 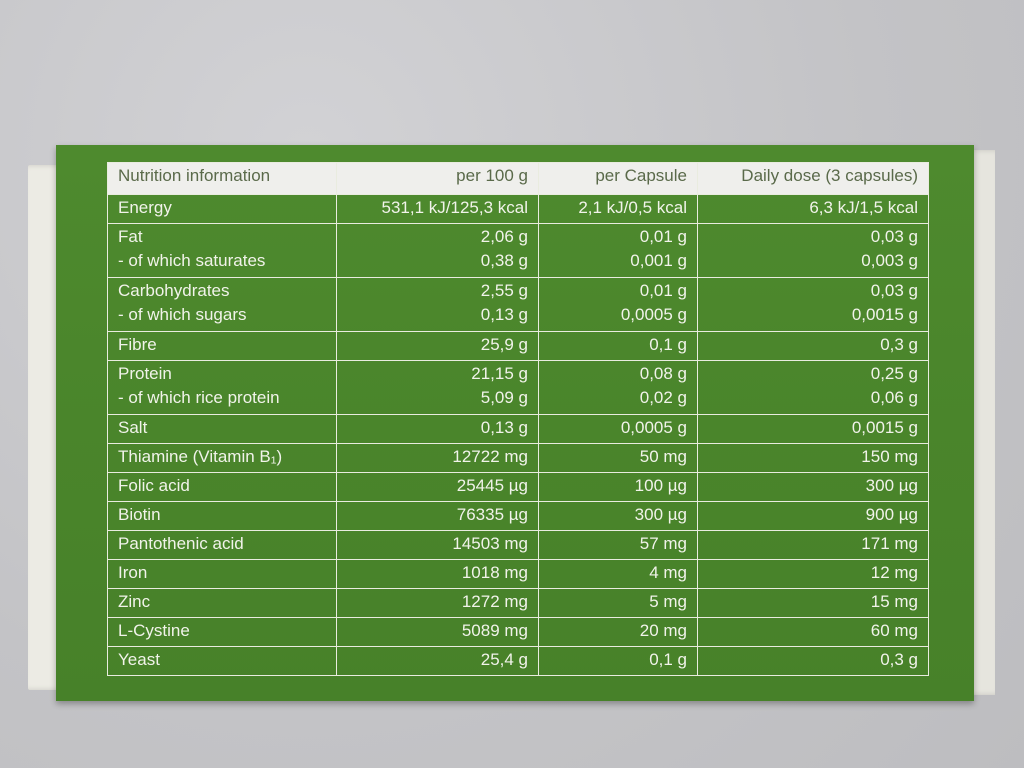 I want to click on value-daily-dose: 300 µg, so click(x=891, y=485).